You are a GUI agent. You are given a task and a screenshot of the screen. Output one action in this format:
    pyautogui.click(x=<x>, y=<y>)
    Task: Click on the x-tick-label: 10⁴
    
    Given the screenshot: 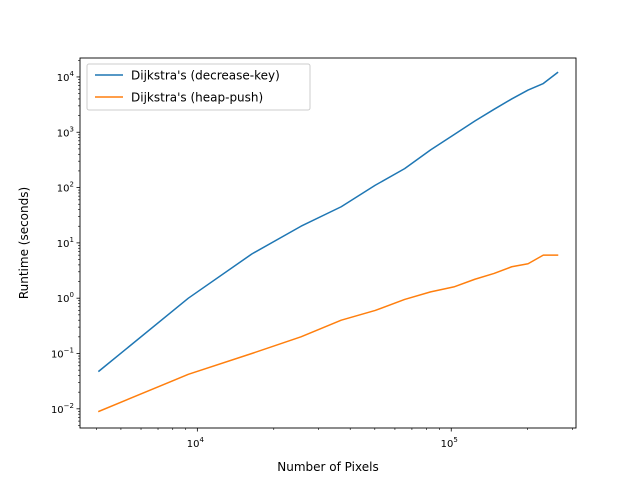 What is the action you would take?
    pyautogui.click(x=196, y=443)
    